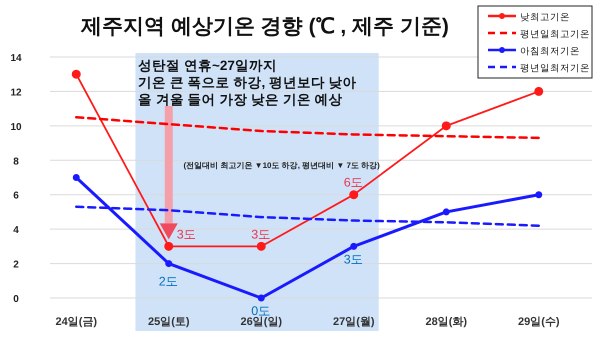  Describe the element at coordinates (16, 196) in the screenshot. I see `y-tick-label: 6` at that location.